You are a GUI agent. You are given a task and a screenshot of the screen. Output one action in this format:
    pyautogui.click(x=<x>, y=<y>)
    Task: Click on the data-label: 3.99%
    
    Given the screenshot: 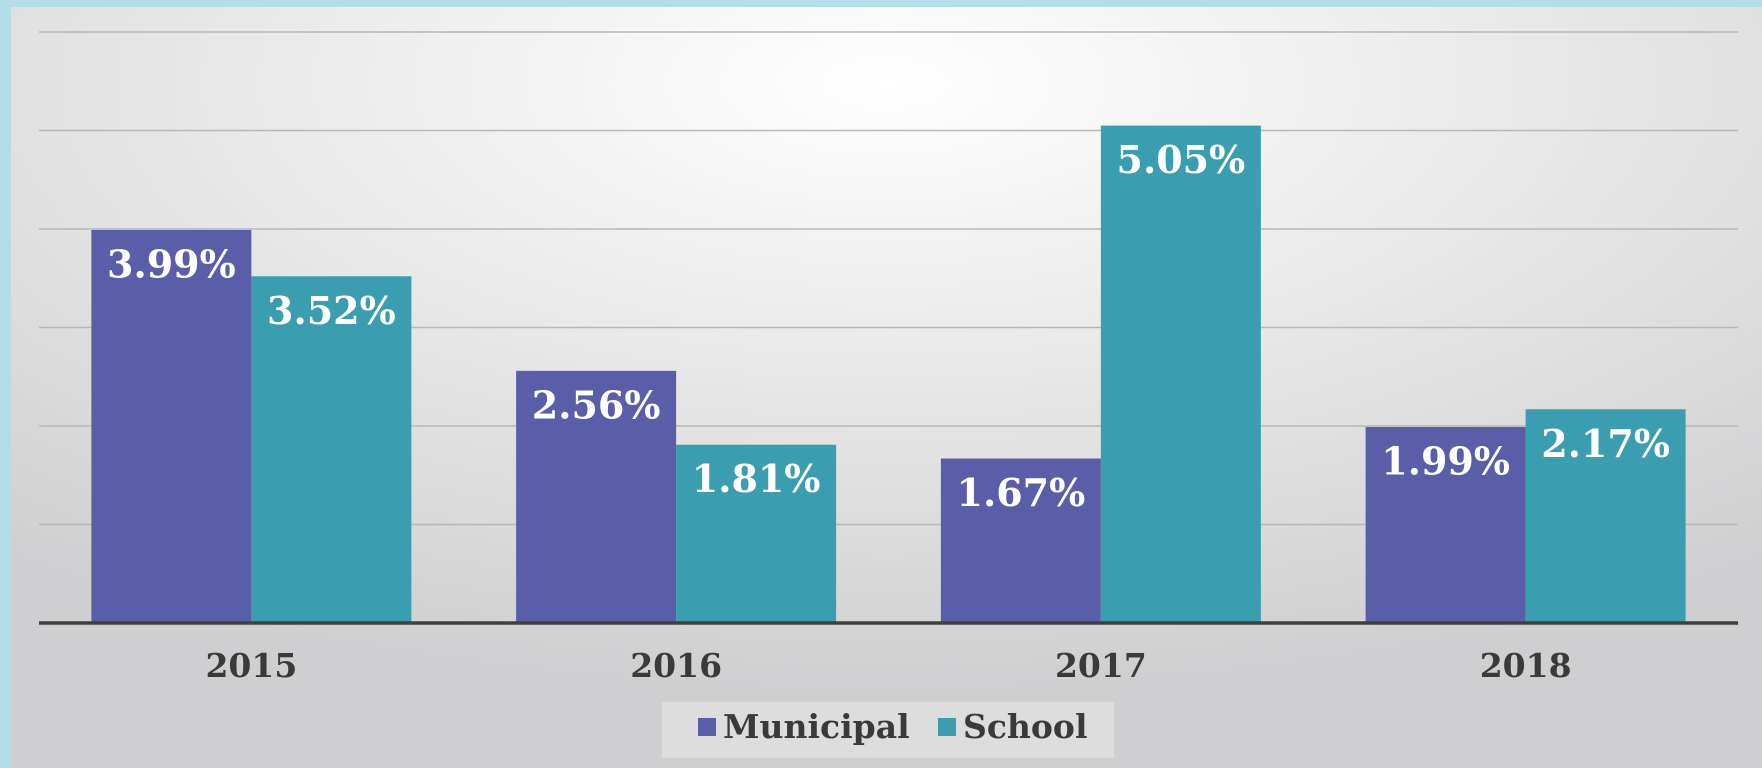 What is the action you would take?
    pyautogui.click(x=171, y=263)
    